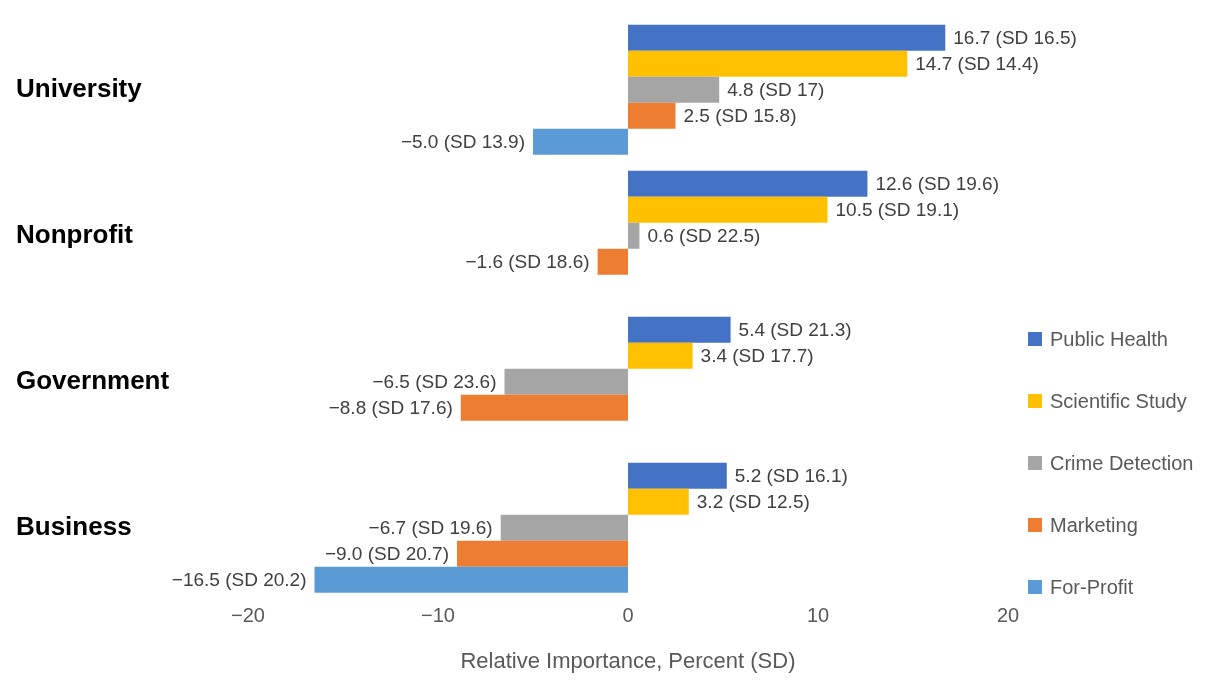 Image resolution: width=1229 pixels, height=688 pixels. What do you see at coordinates (757, 355) in the screenshot?
I see `data-label: 3.4 (SD 17.7)` at bounding box center [757, 355].